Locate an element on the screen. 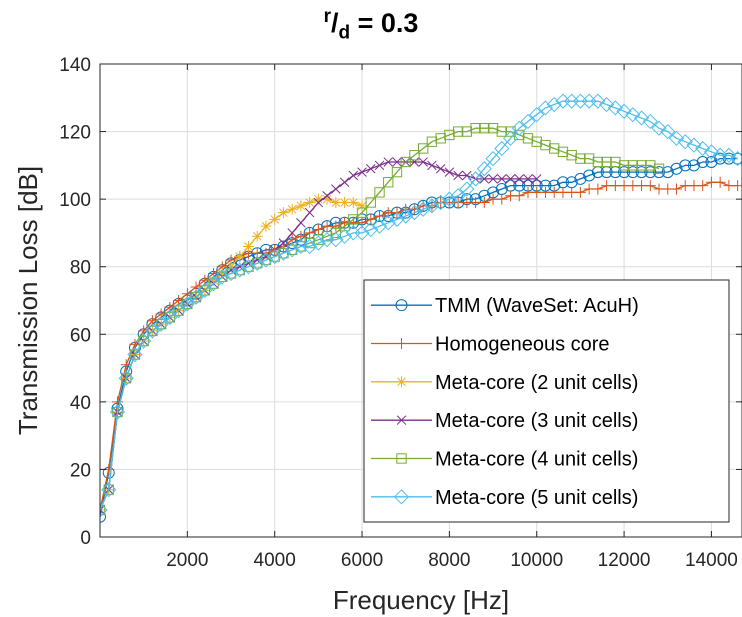  y-tick-label: 120 is located at coordinates (75, 133).